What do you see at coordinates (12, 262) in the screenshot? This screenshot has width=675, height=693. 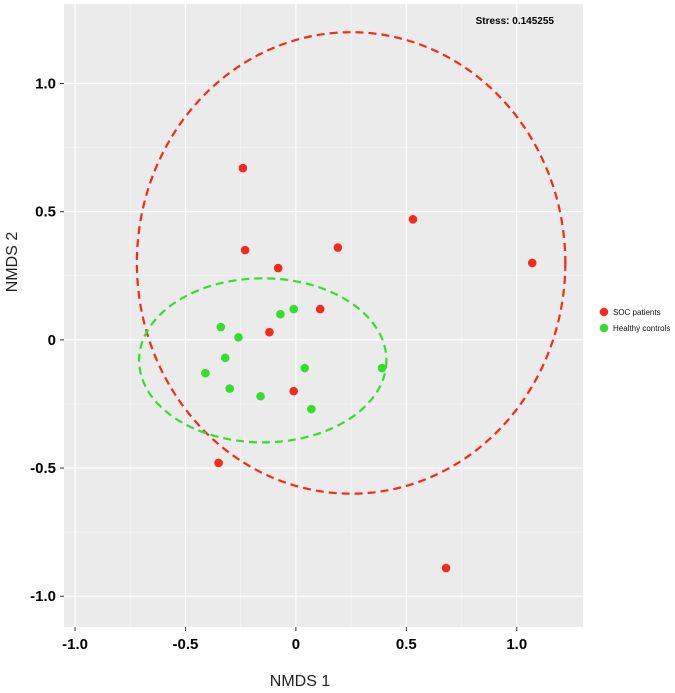 I see `y-axis-title: NMDS 2` at bounding box center [12, 262].